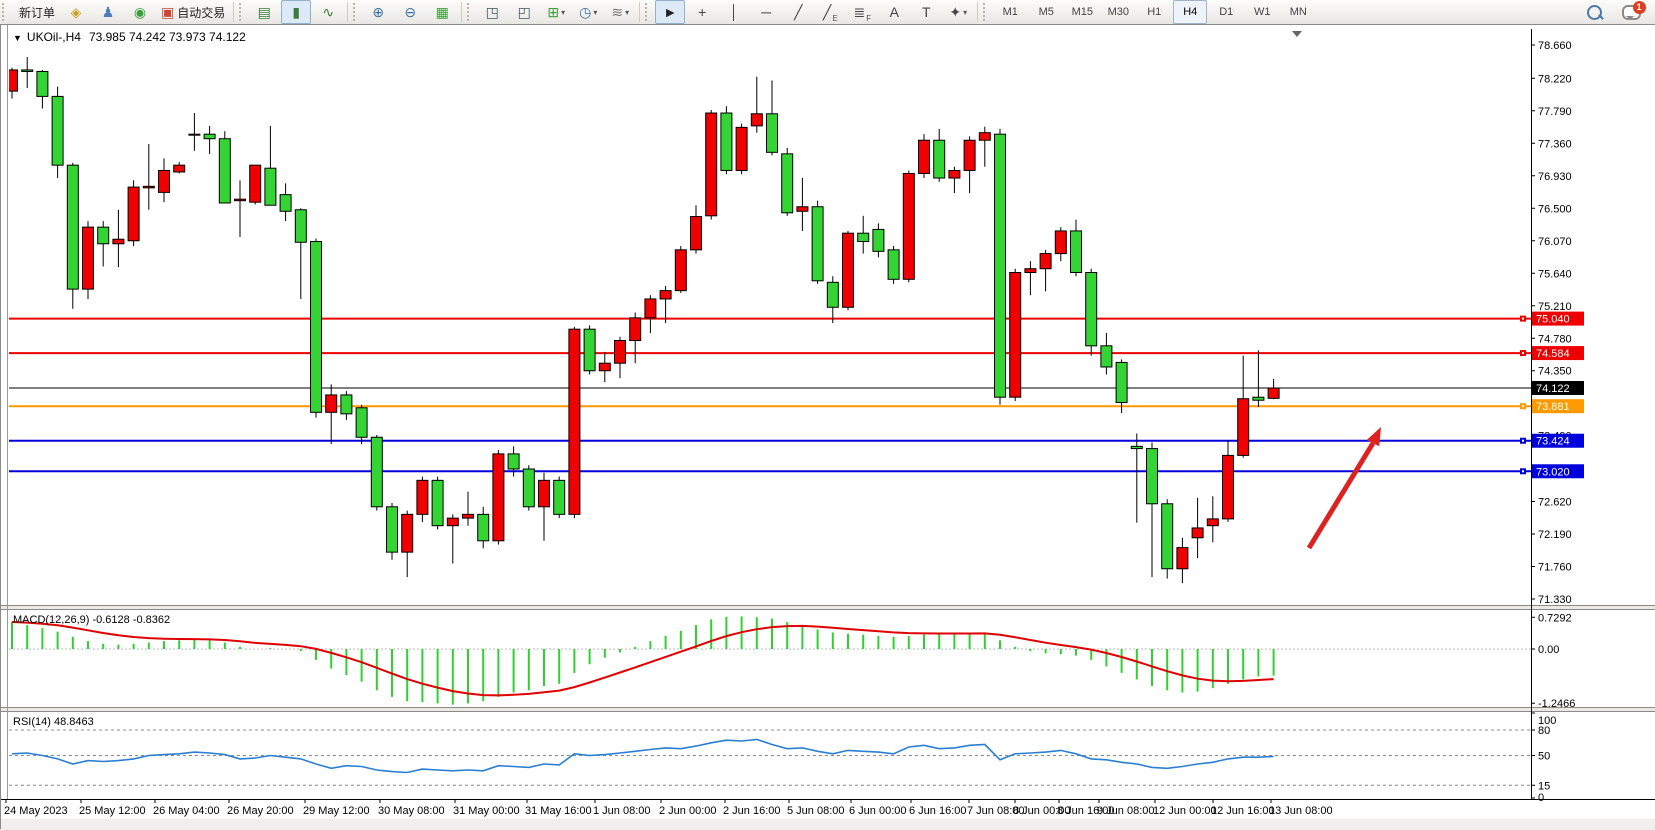 This screenshot has height=830, width=1655. Describe the element at coordinates (1555, 568) in the screenshot. I see `price-tick: 71.760` at that location.